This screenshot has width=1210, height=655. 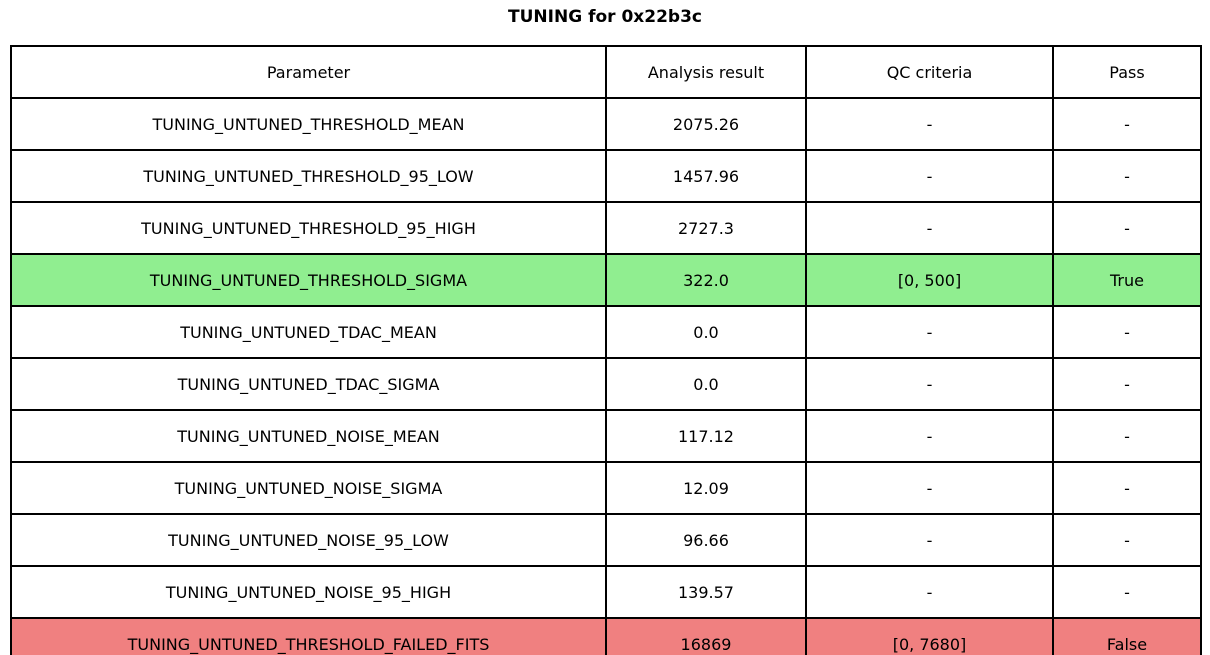 I want to click on cell-analysis-result: 117.12, so click(x=706, y=436).